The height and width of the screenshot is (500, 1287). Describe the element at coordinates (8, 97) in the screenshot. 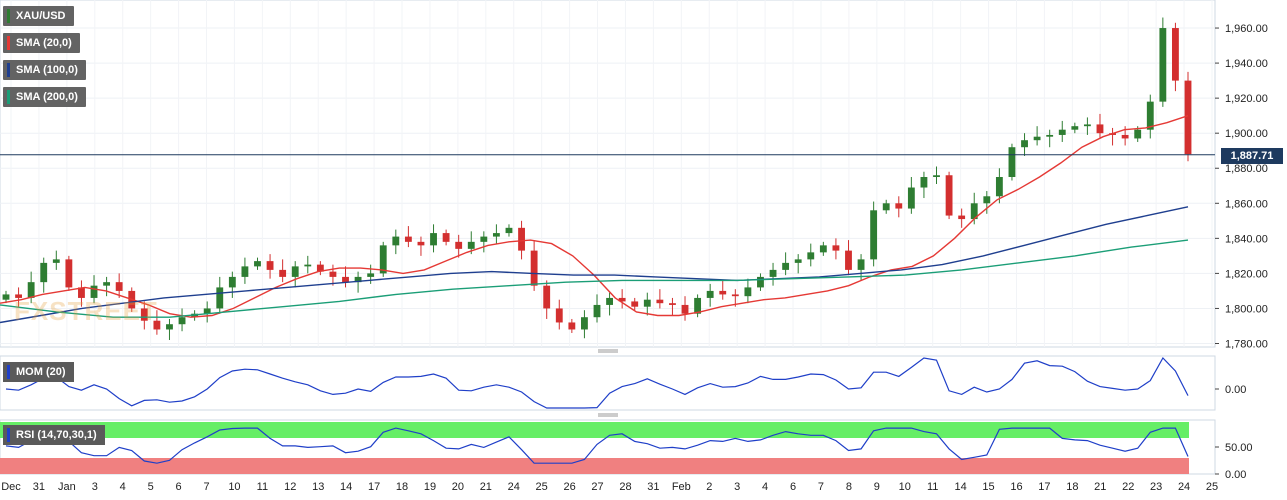

I see `sma200-swatch-icon` at that location.